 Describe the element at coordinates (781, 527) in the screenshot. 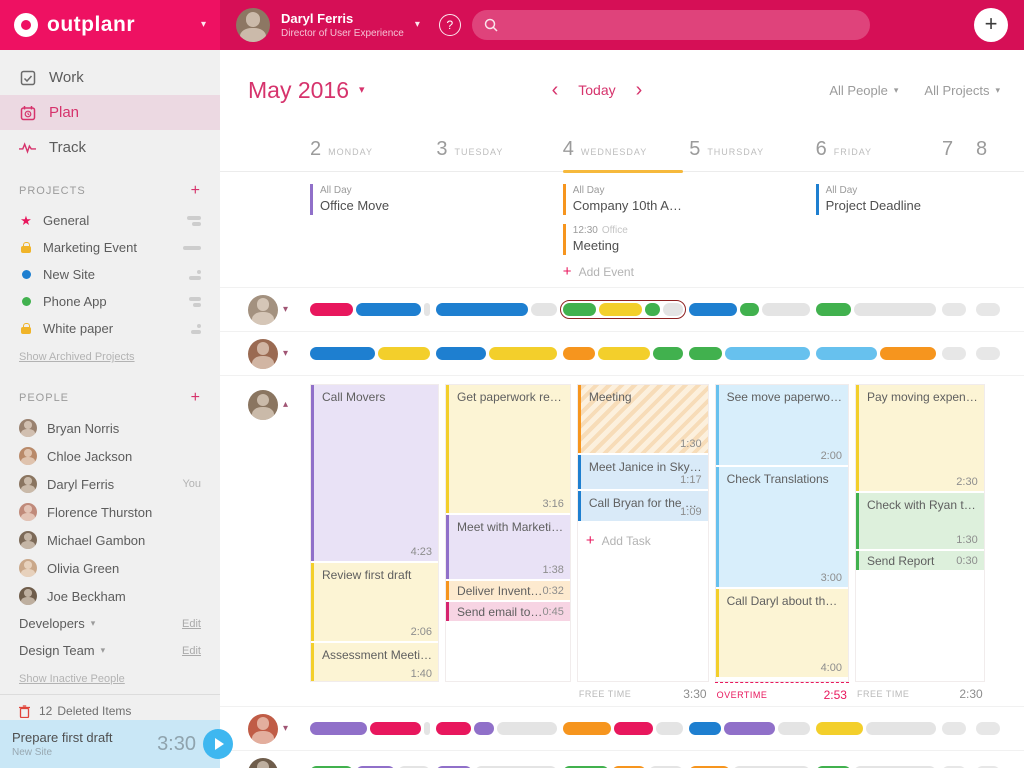

I see `task-check-translations: Check Translations 3:00` at that location.